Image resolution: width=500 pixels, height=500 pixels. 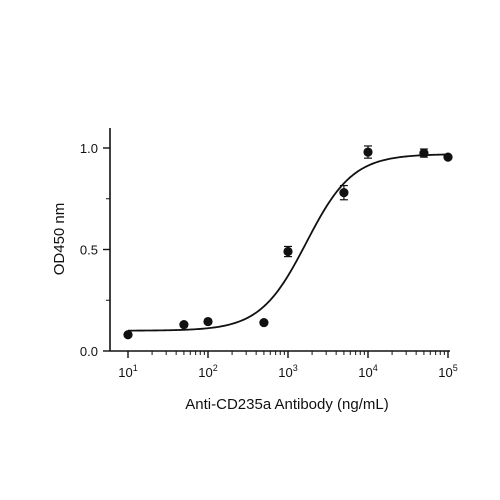 What do you see at coordinates (59, 239) in the screenshot?
I see `y-axis-title: OD450 nm` at bounding box center [59, 239].